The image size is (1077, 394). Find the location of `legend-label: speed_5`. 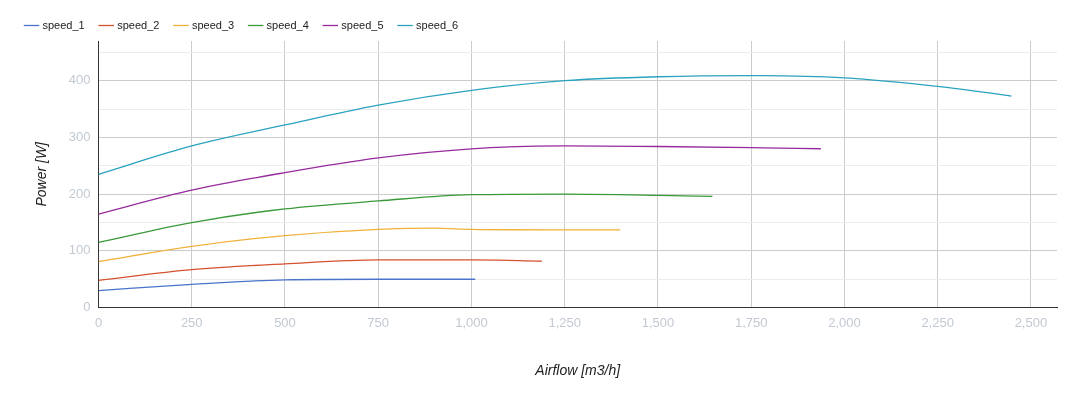

legend-label: speed_5 is located at coordinates (362, 24).